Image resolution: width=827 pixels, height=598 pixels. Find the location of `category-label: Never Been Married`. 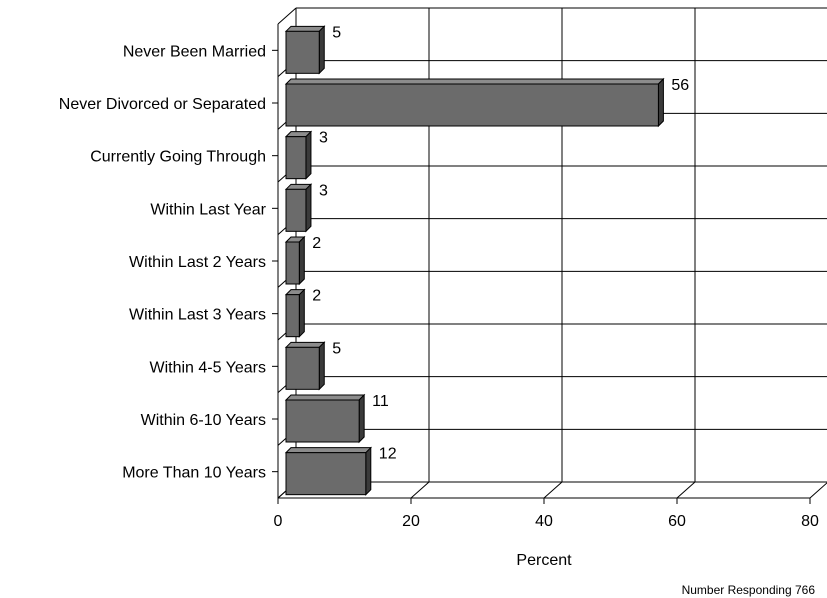

category-label: Never Been Married is located at coordinates (194, 51).